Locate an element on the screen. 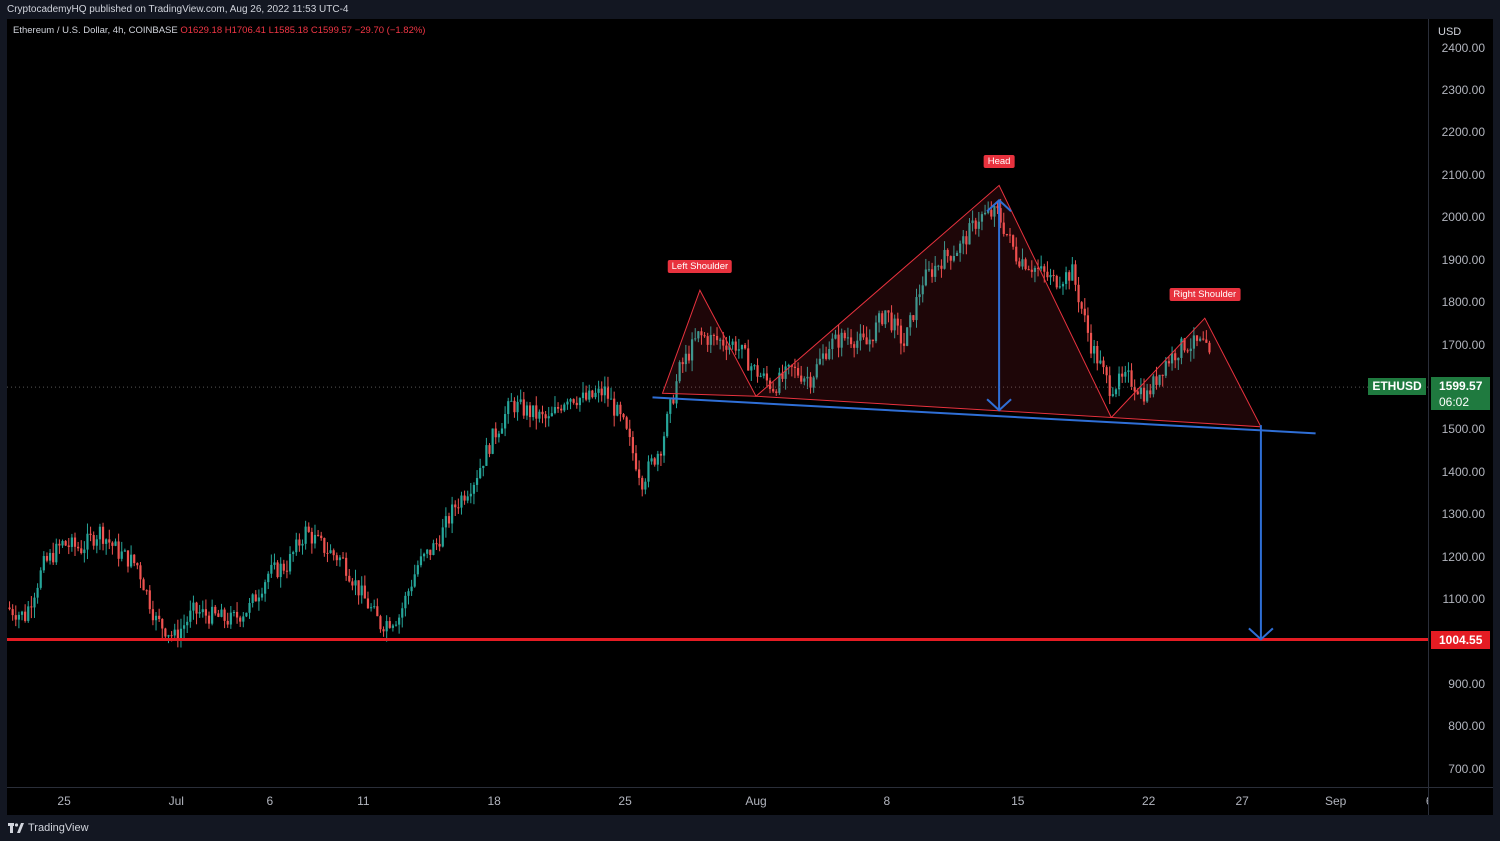 The height and width of the screenshot is (841, 1500). time-tick: 27 is located at coordinates (1242, 801).